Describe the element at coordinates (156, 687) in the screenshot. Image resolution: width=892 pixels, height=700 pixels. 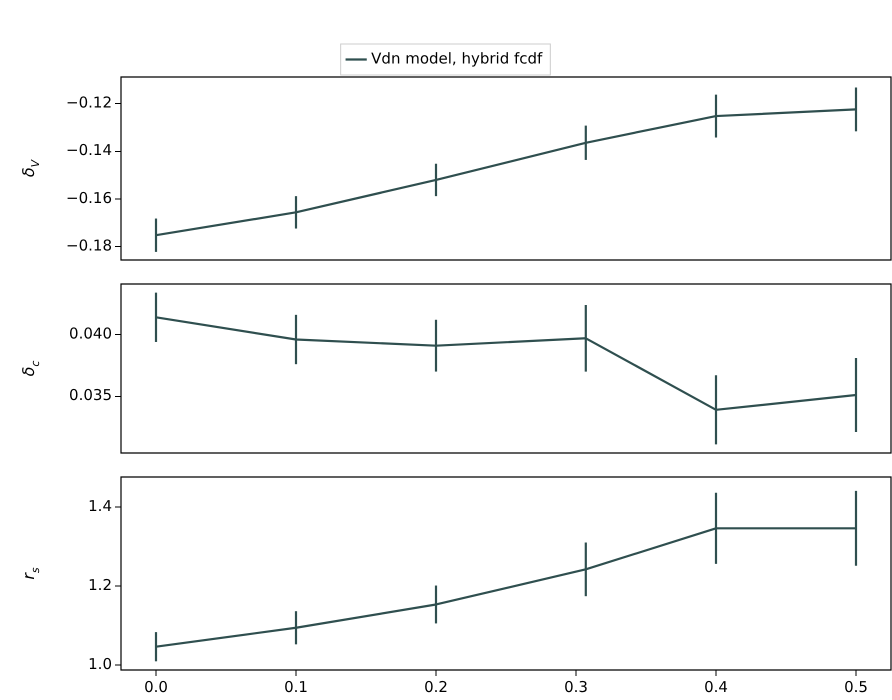
I see `x-tick-label: 0.0` at that location.